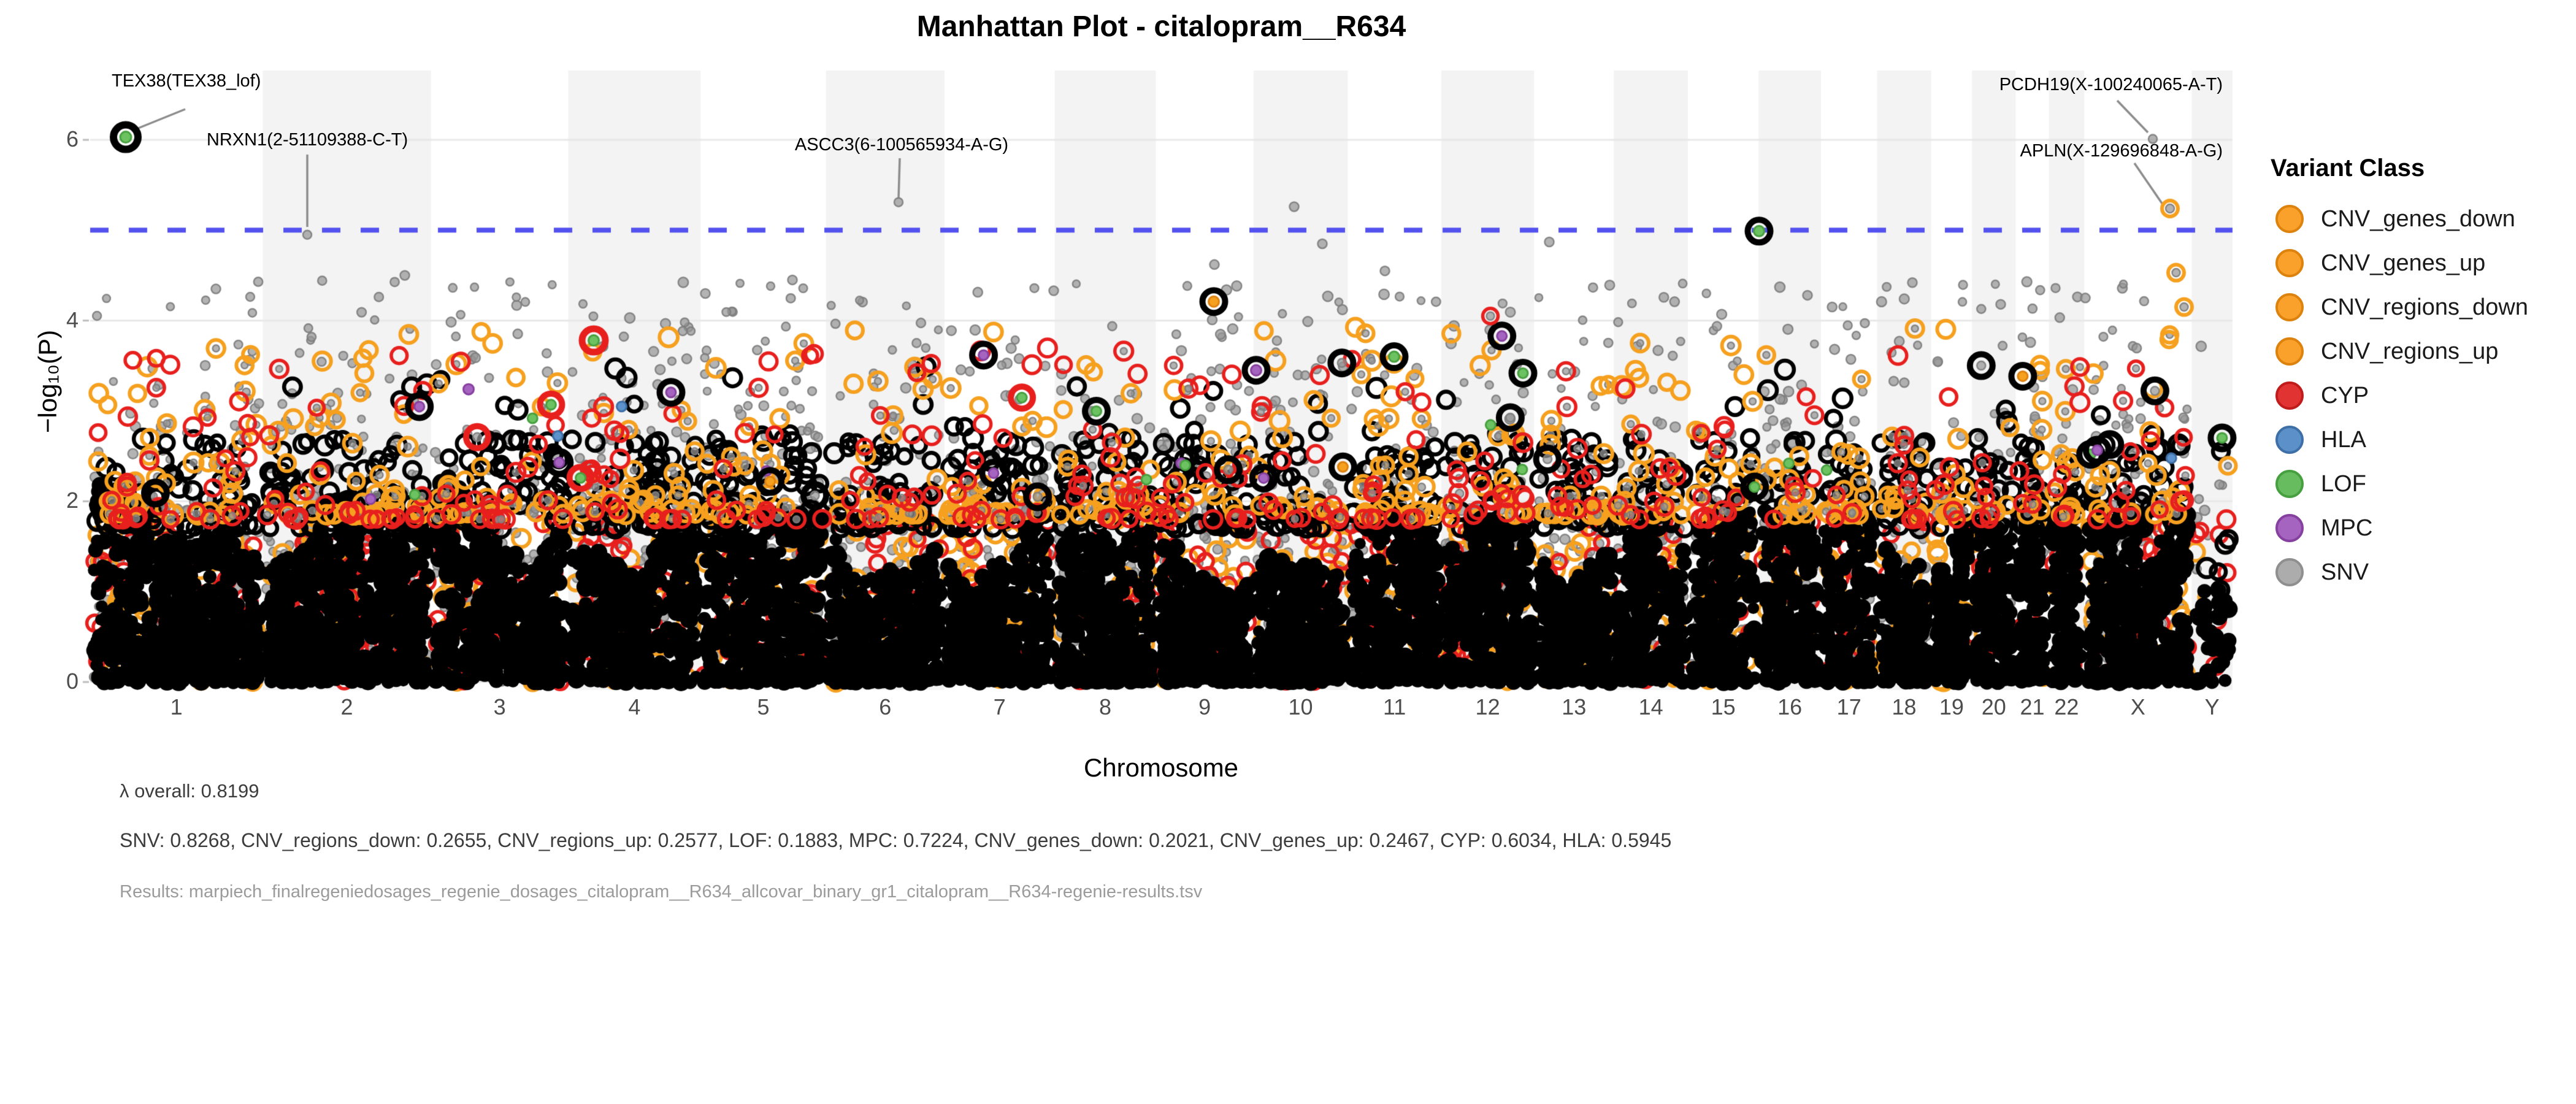 The image size is (2576, 1104). Describe the element at coordinates (2343, 439) in the screenshot. I see `legend-item-label: HLA` at that location.